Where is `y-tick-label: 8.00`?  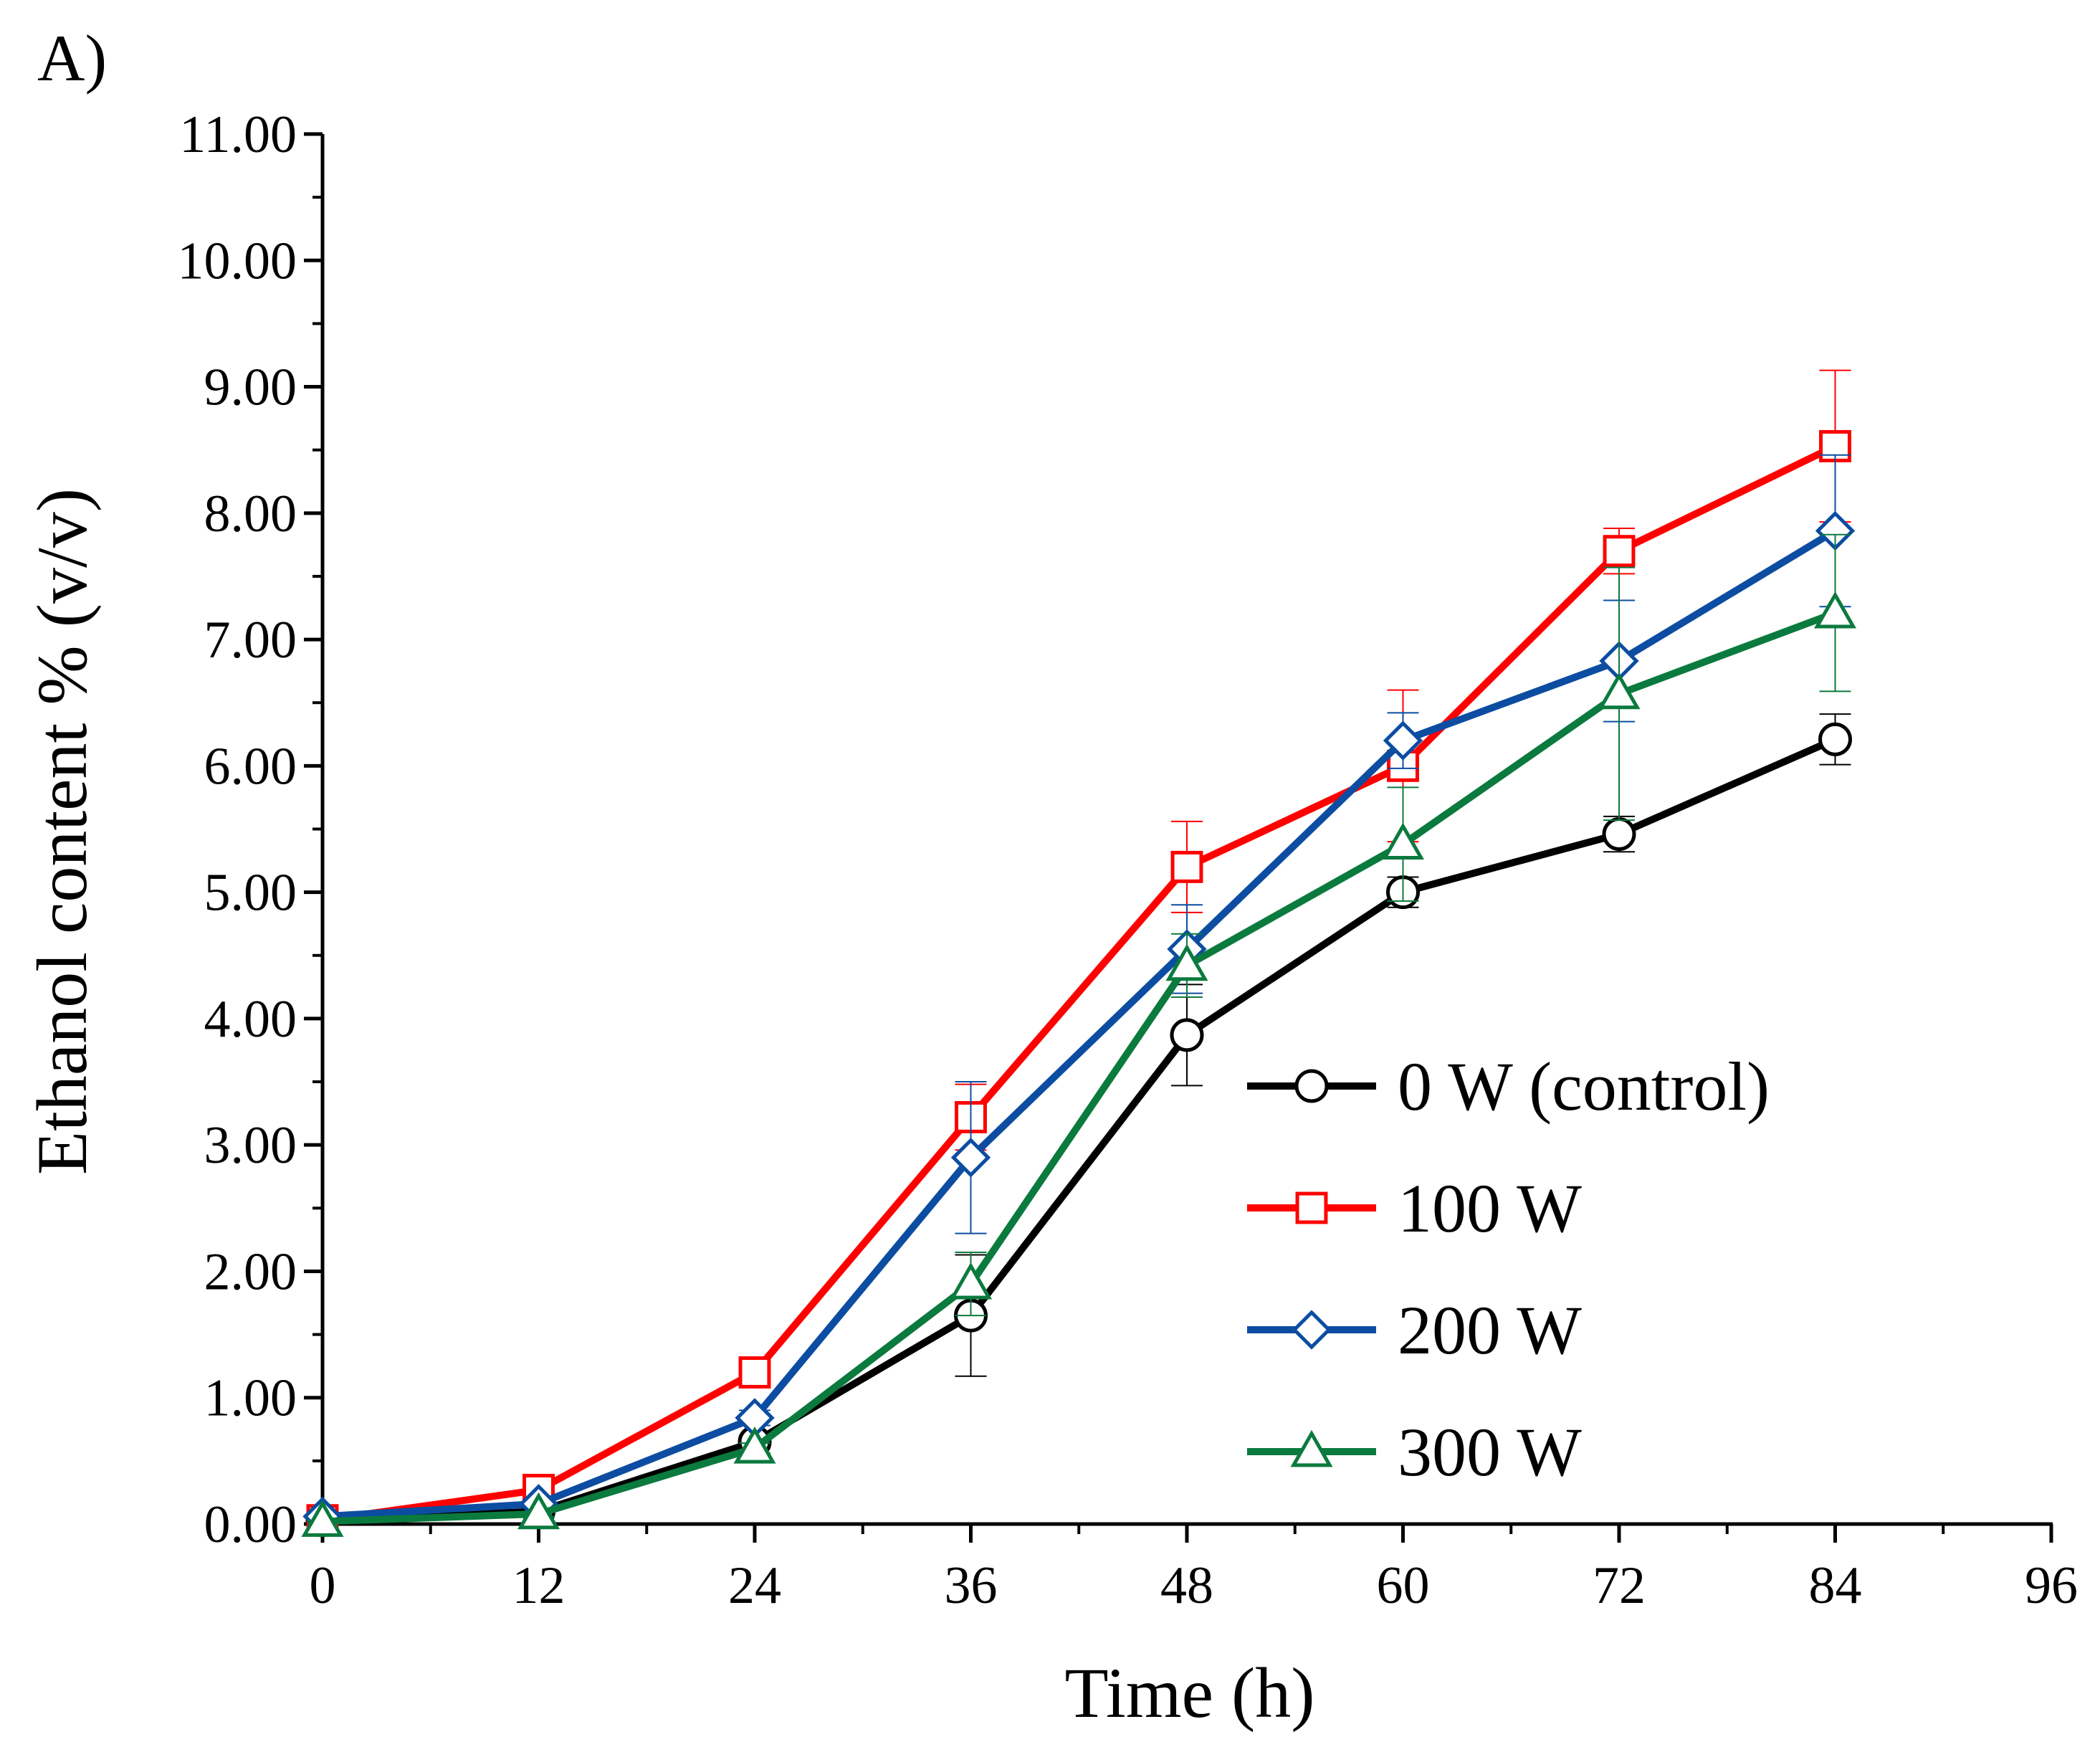 y-tick-label: 8.00 is located at coordinates (250, 514).